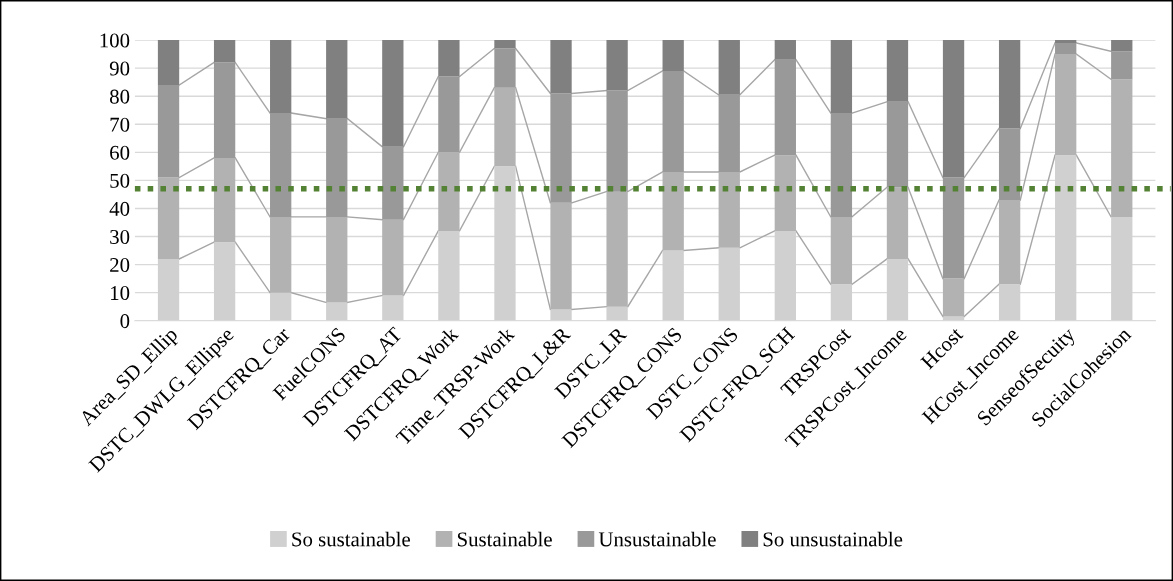 This screenshot has height=581, width=1173. What do you see at coordinates (125, 321) in the screenshot?
I see `y-tick-label: 0` at bounding box center [125, 321].